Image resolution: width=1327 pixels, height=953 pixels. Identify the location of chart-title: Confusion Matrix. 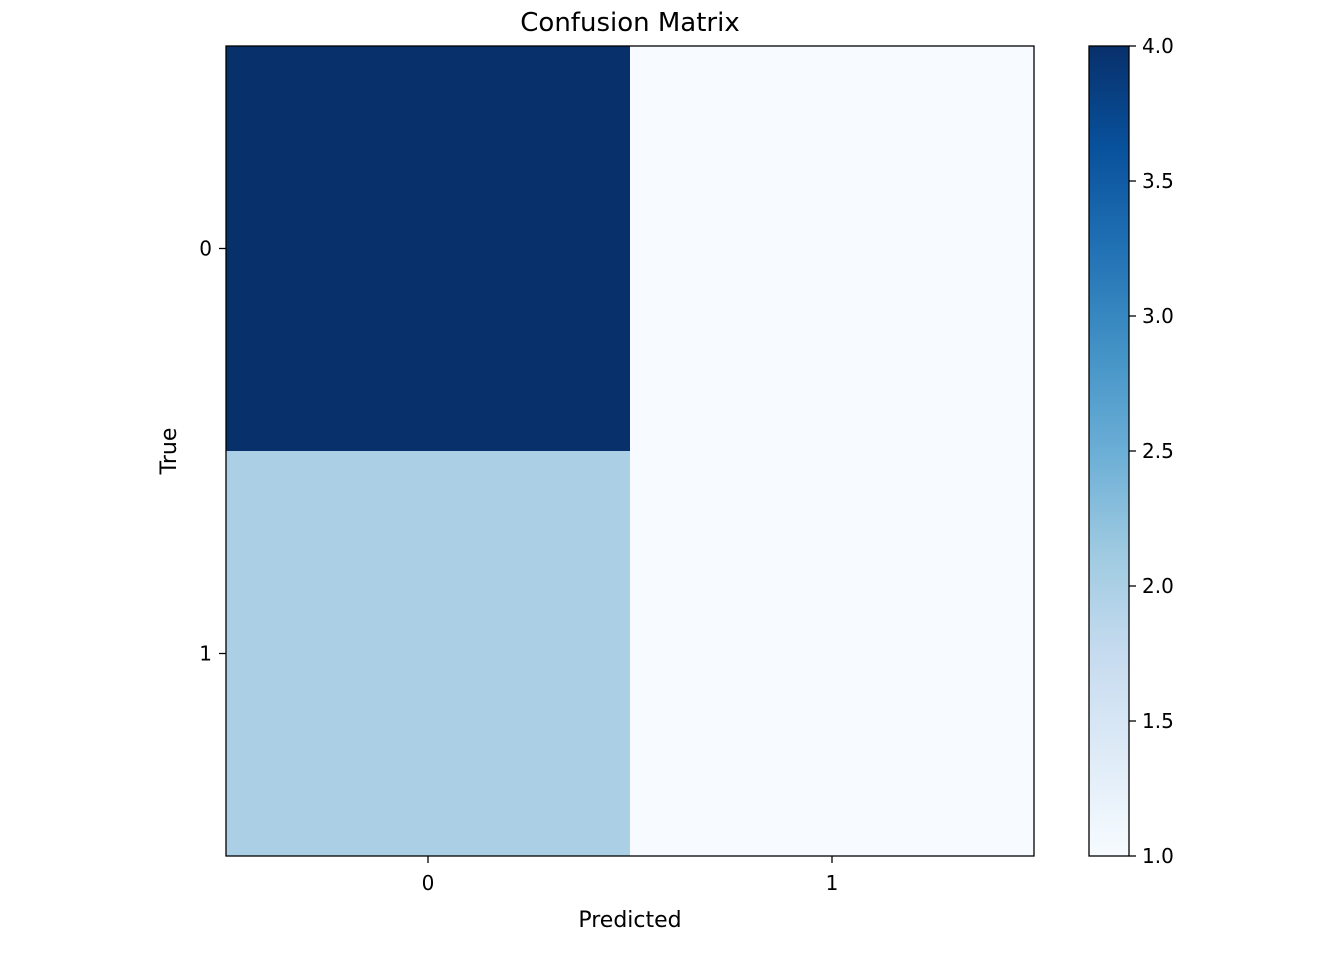
(629, 23).